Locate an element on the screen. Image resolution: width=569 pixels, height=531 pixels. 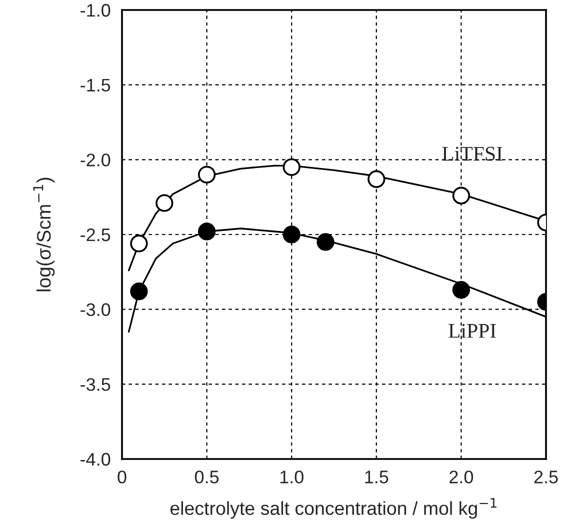
y-tick-label: -4.0 is located at coordinates (95, 459).